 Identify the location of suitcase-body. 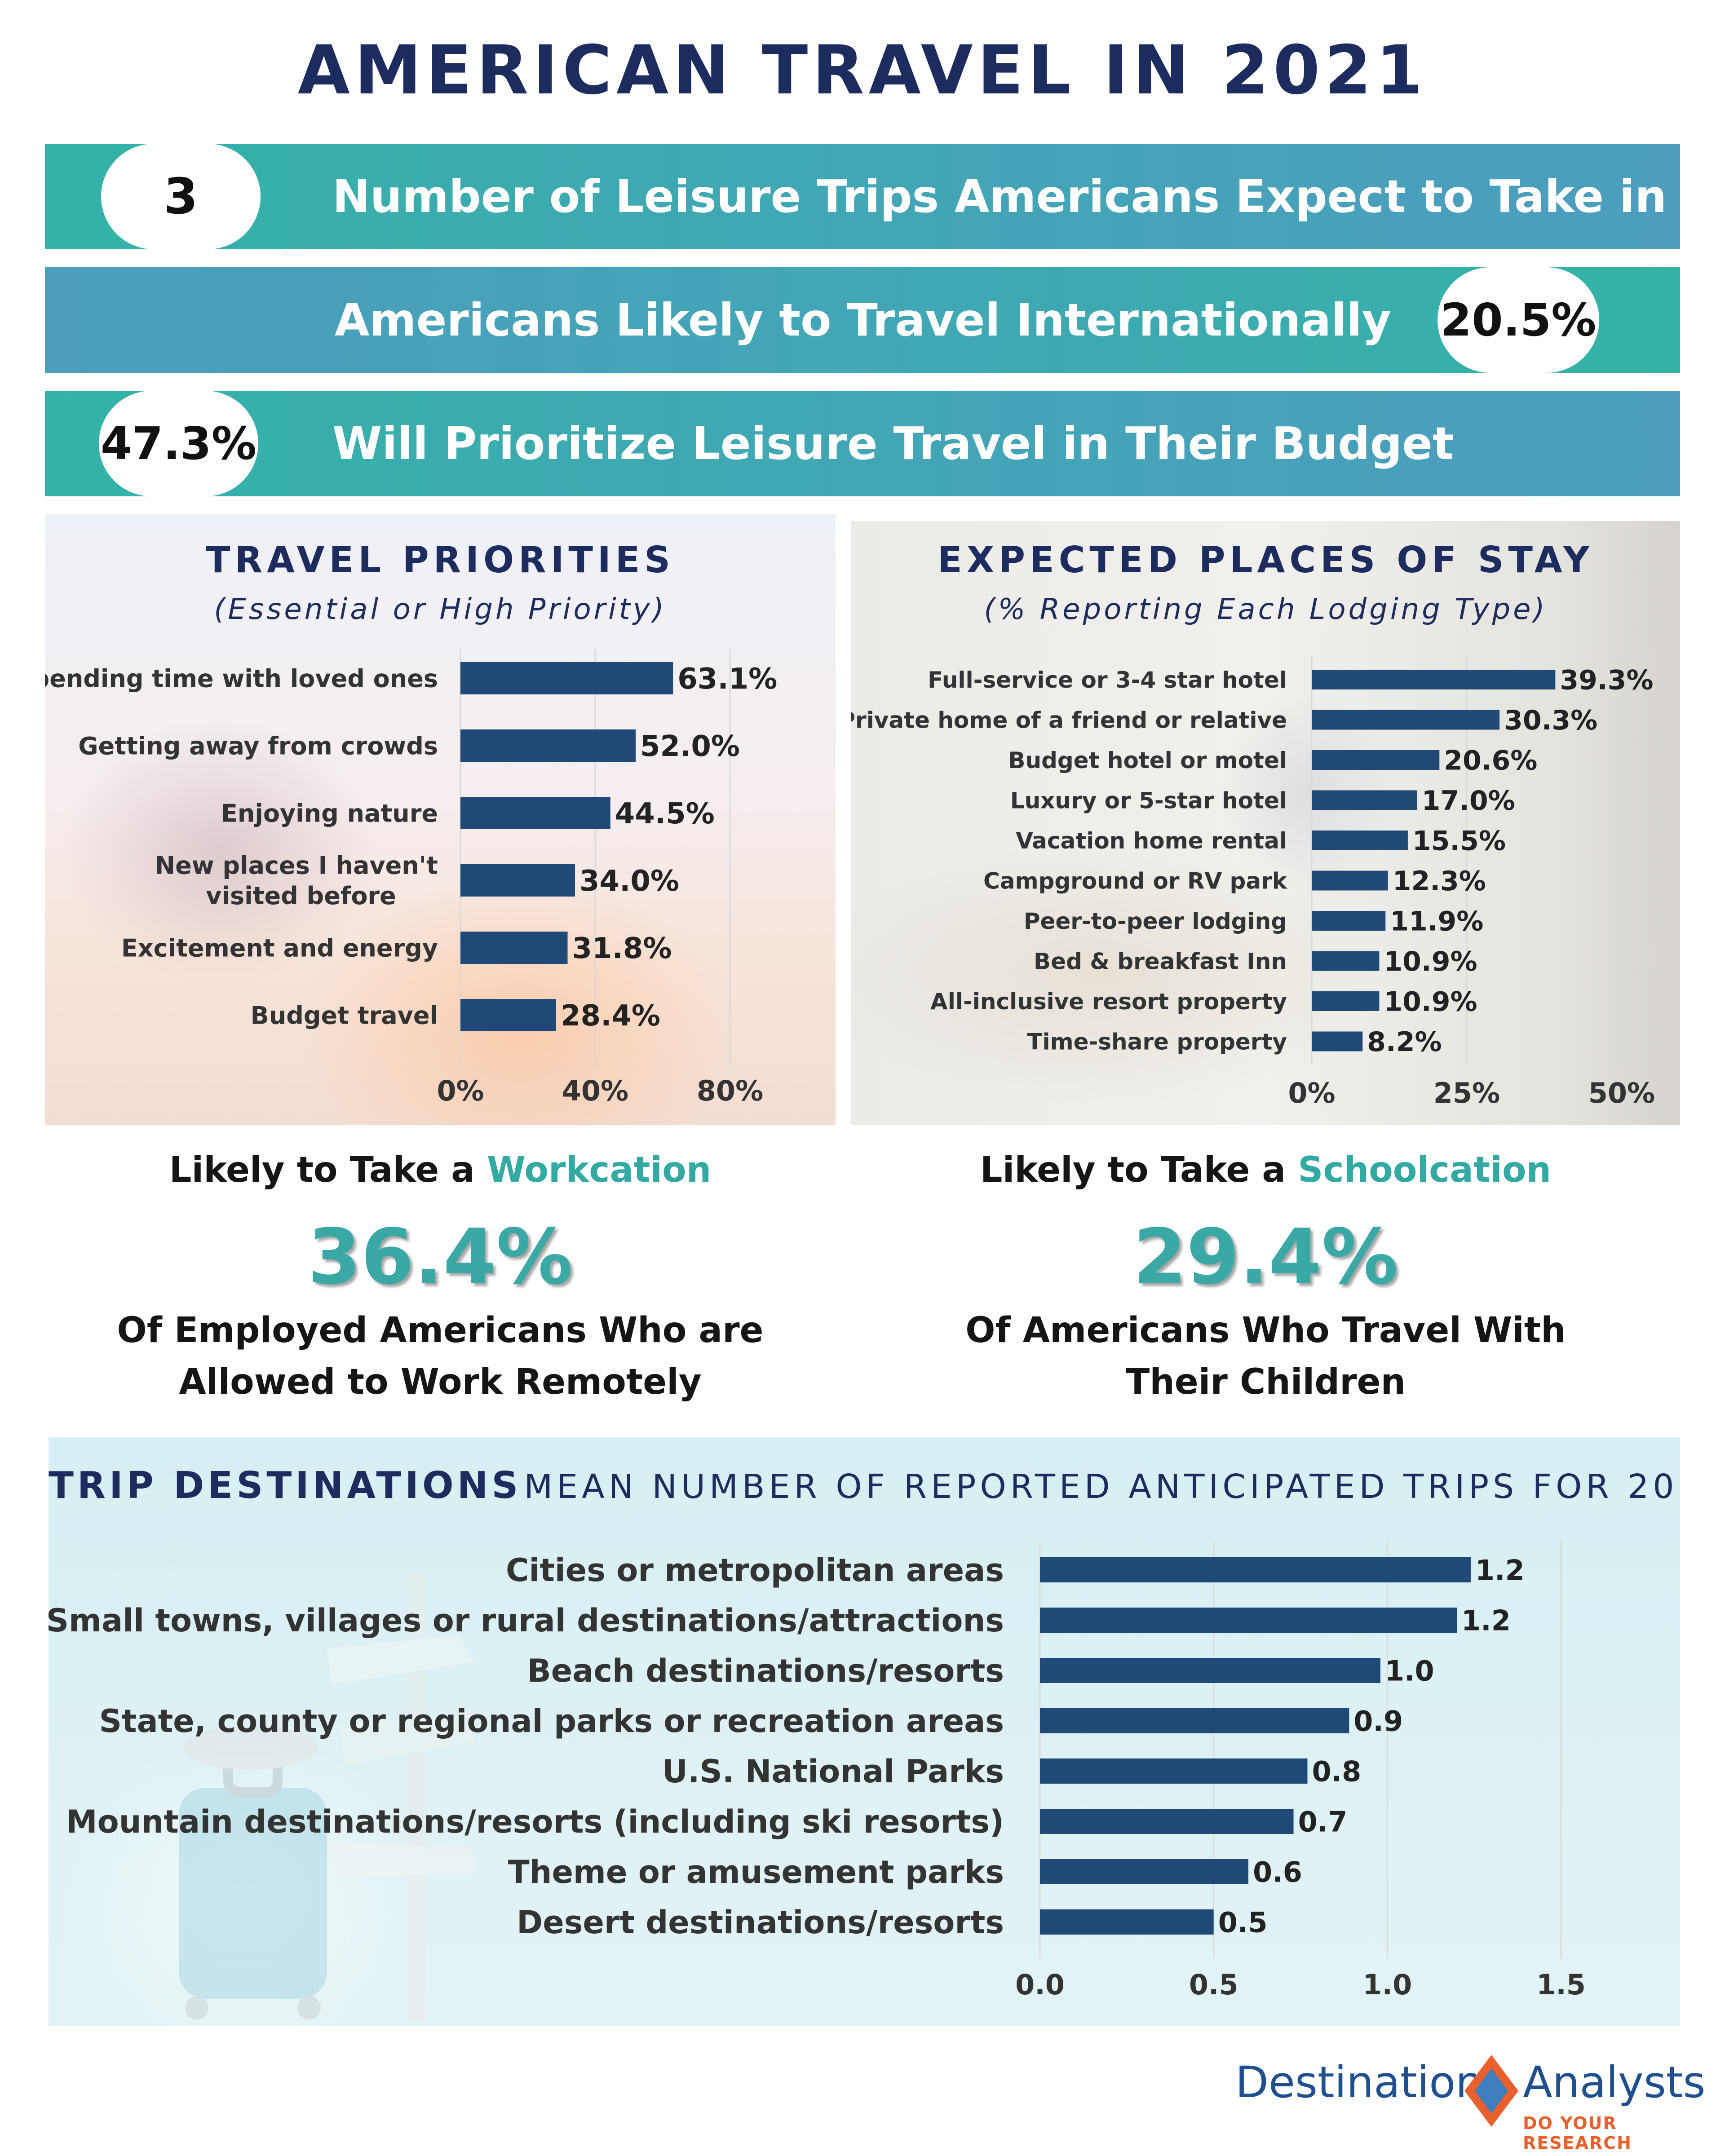
(253, 1894).